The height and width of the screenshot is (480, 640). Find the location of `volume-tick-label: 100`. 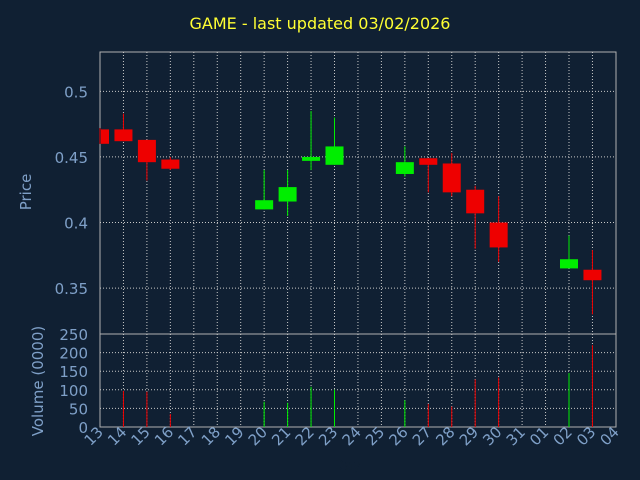

volume-tick-label: 100 is located at coordinates (73, 391).